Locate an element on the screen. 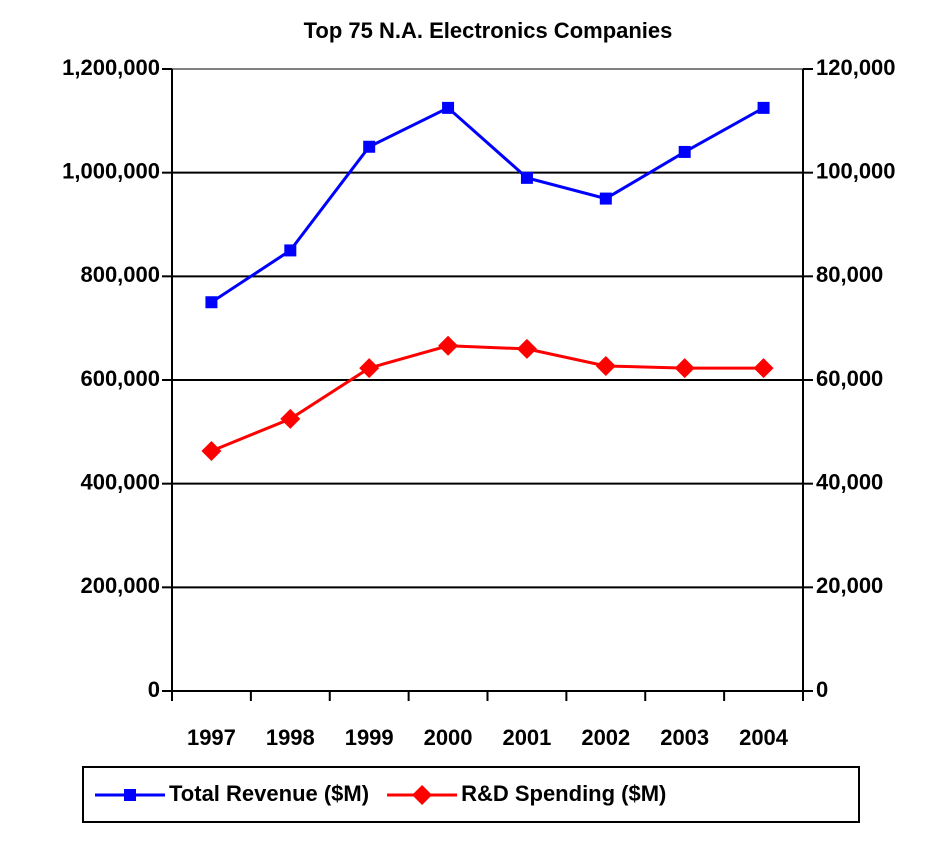 This screenshot has height=849, width=942. y2-tick-label: 60,000 is located at coordinates (849, 378).